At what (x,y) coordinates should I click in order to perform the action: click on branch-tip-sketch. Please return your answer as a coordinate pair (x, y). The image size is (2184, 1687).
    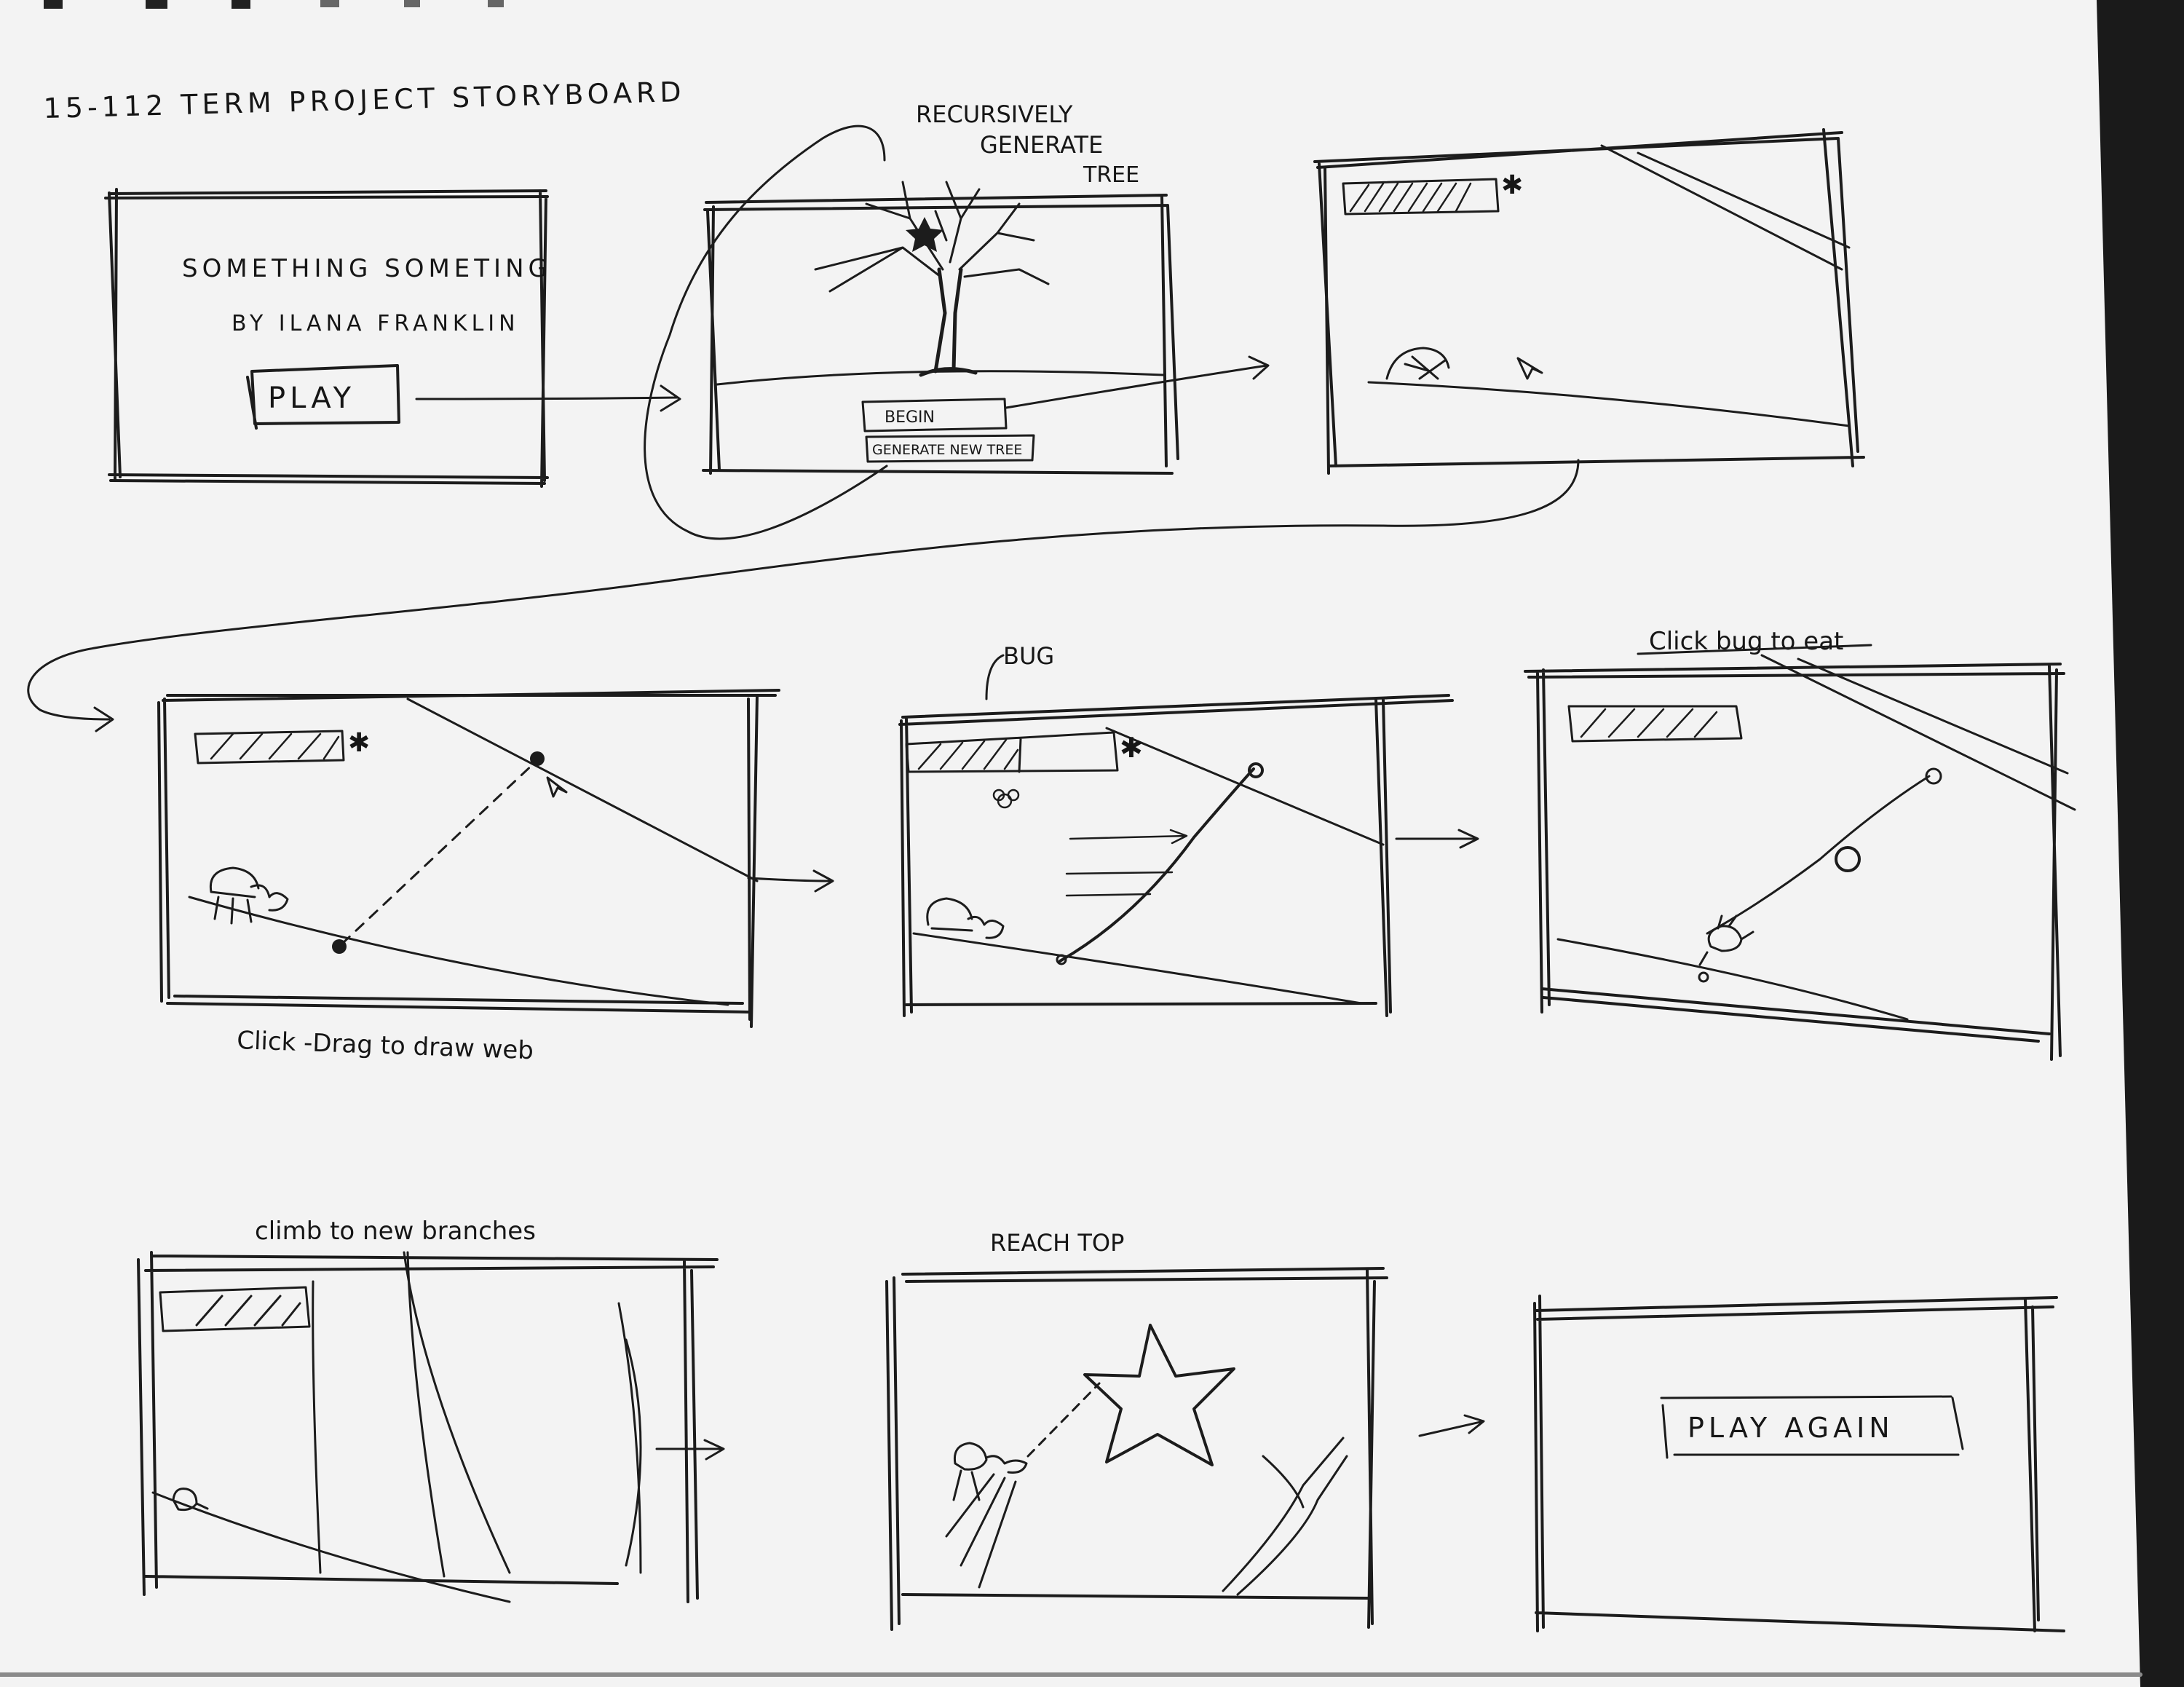
    Looking at the image, I should click on (1285, 1517).